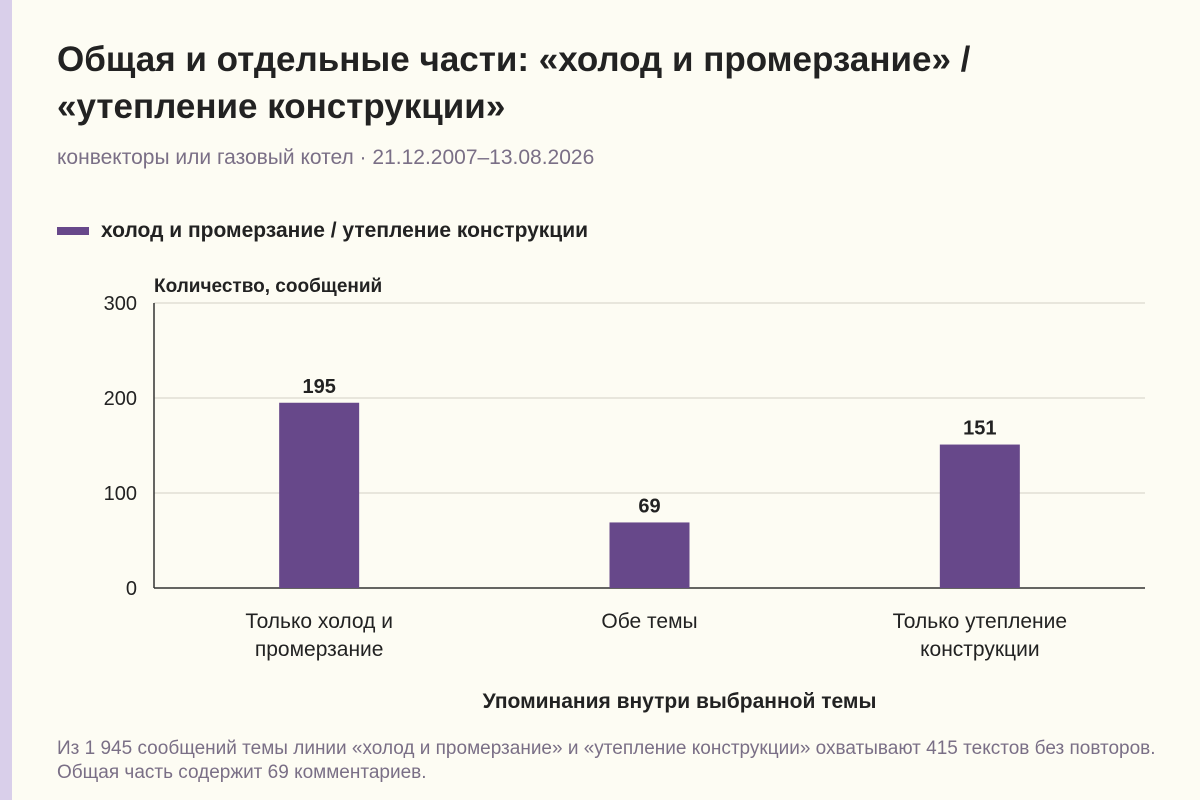  I want to click on x-tick-label: Только утепление, so click(980, 621).